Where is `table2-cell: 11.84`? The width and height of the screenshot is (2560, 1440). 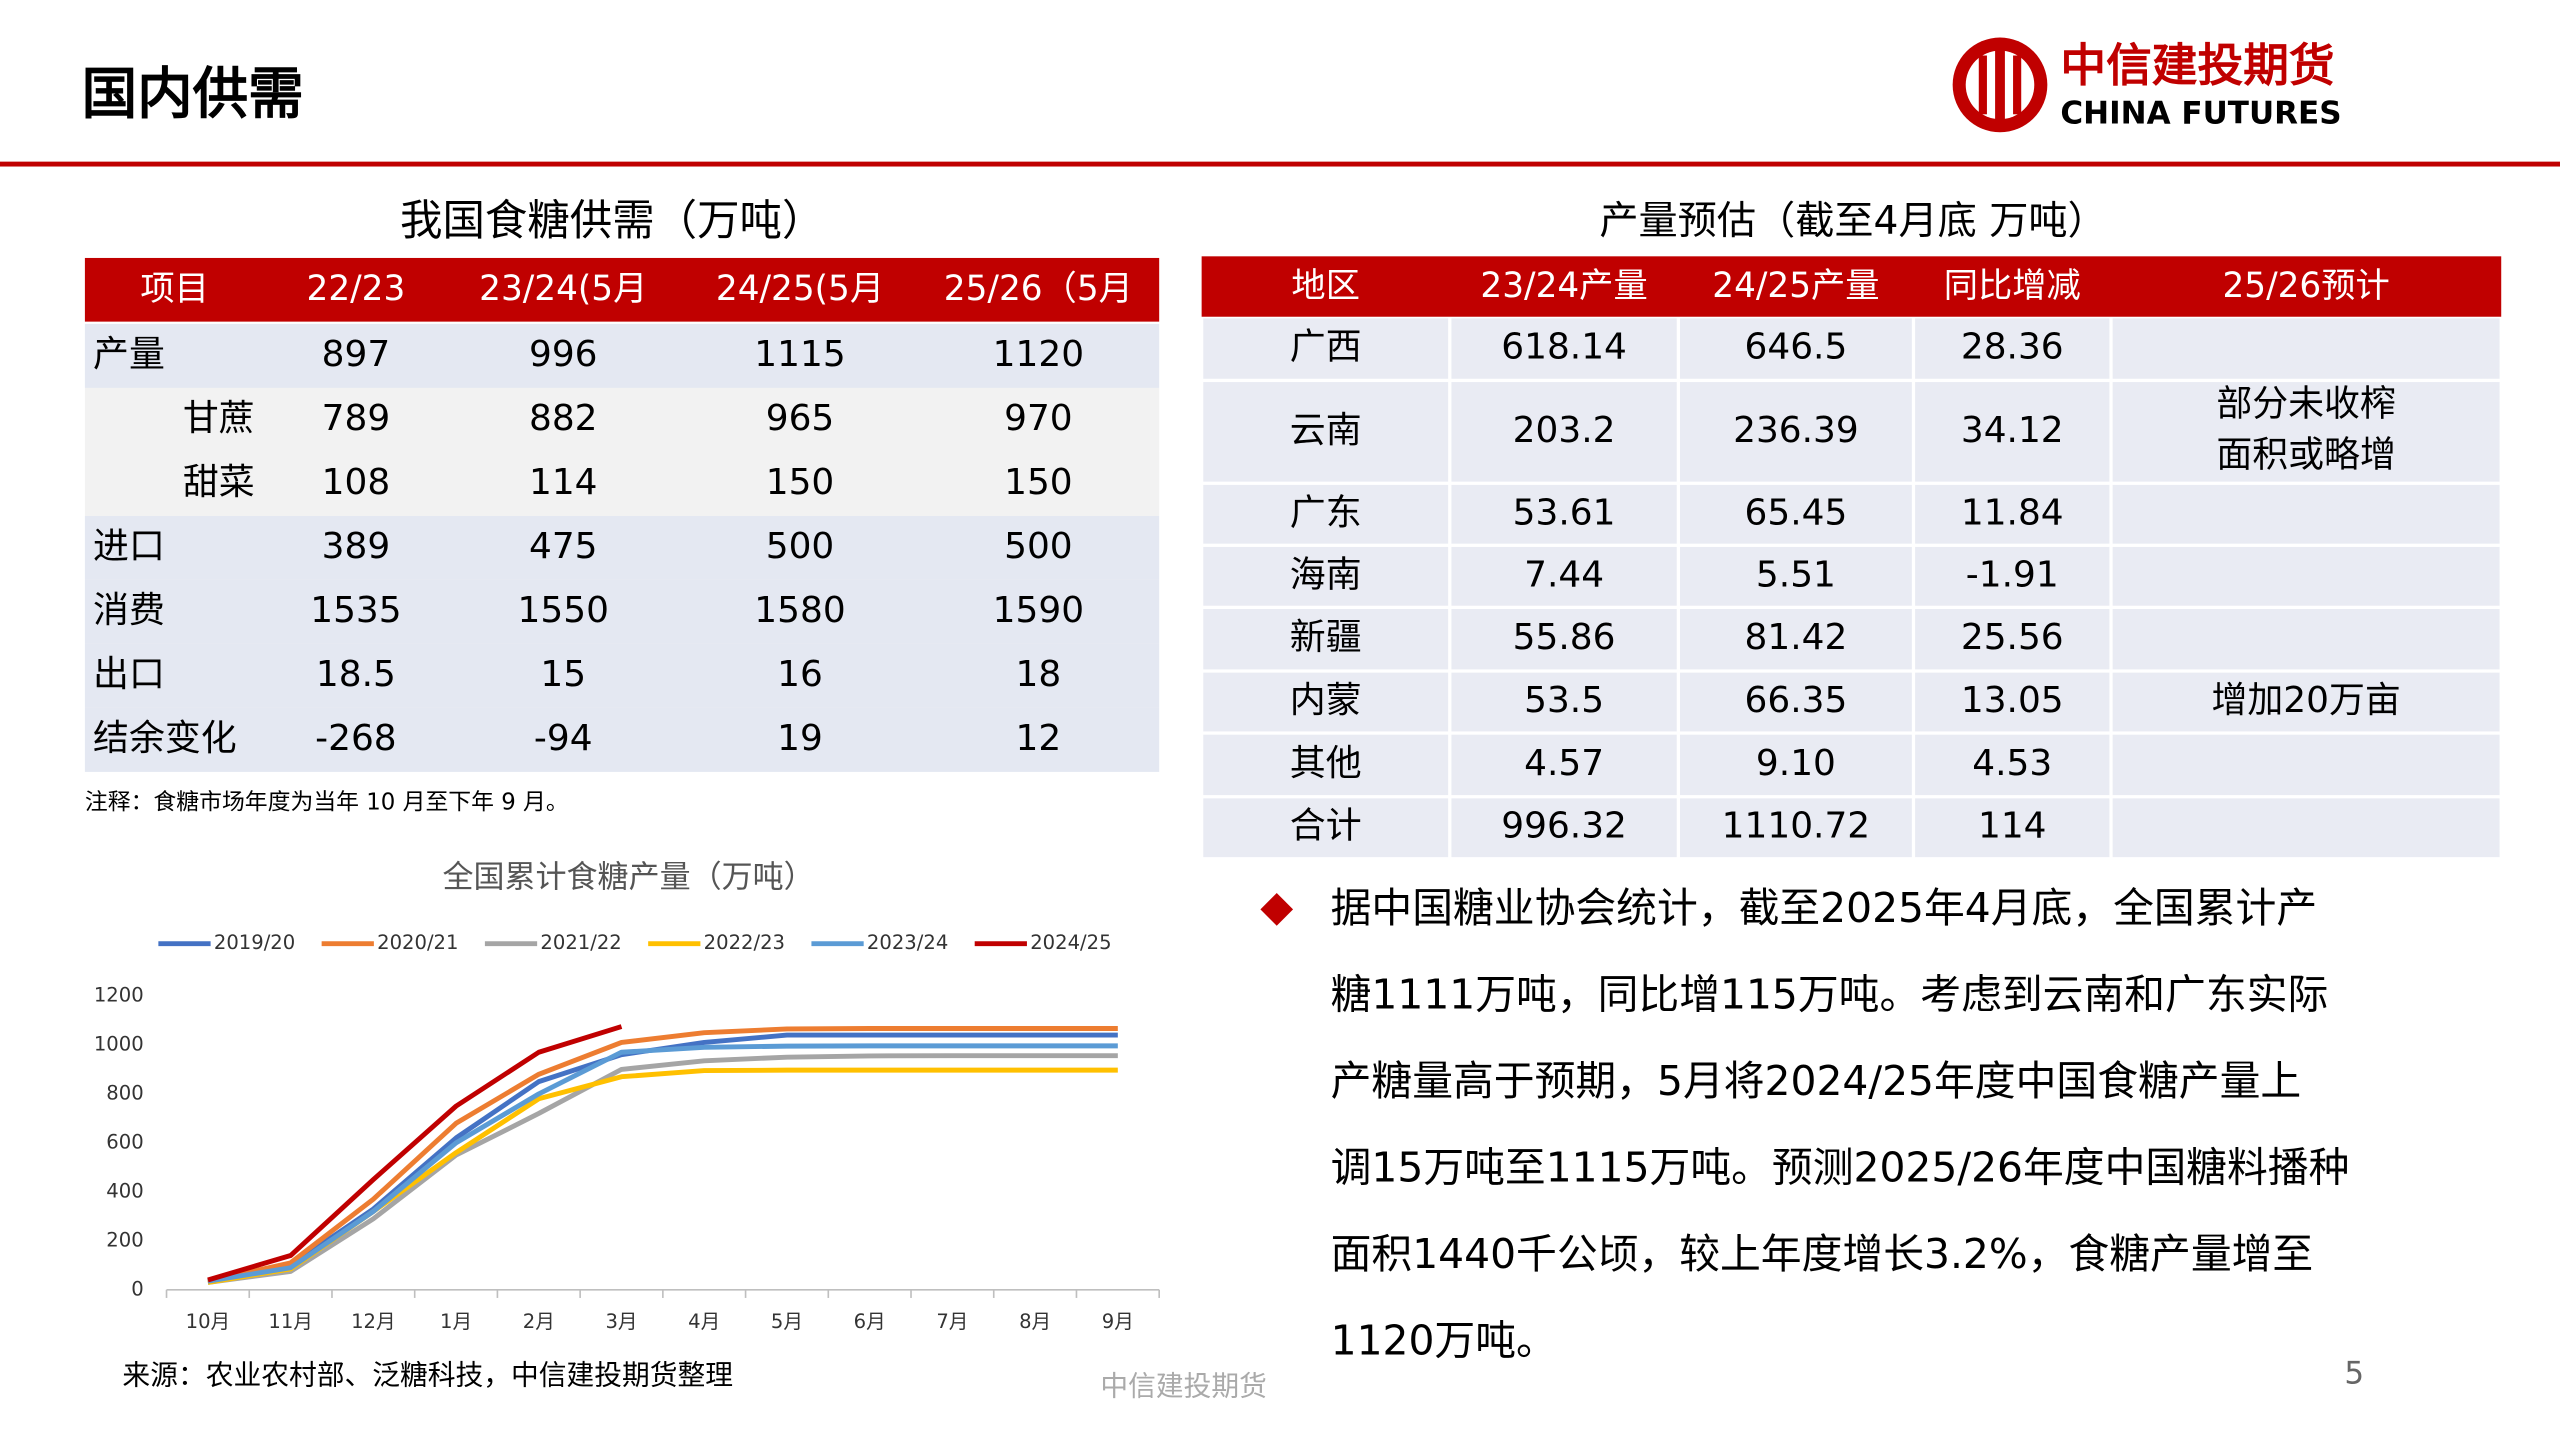
table2-cell: 11.84 is located at coordinates (2012, 512).